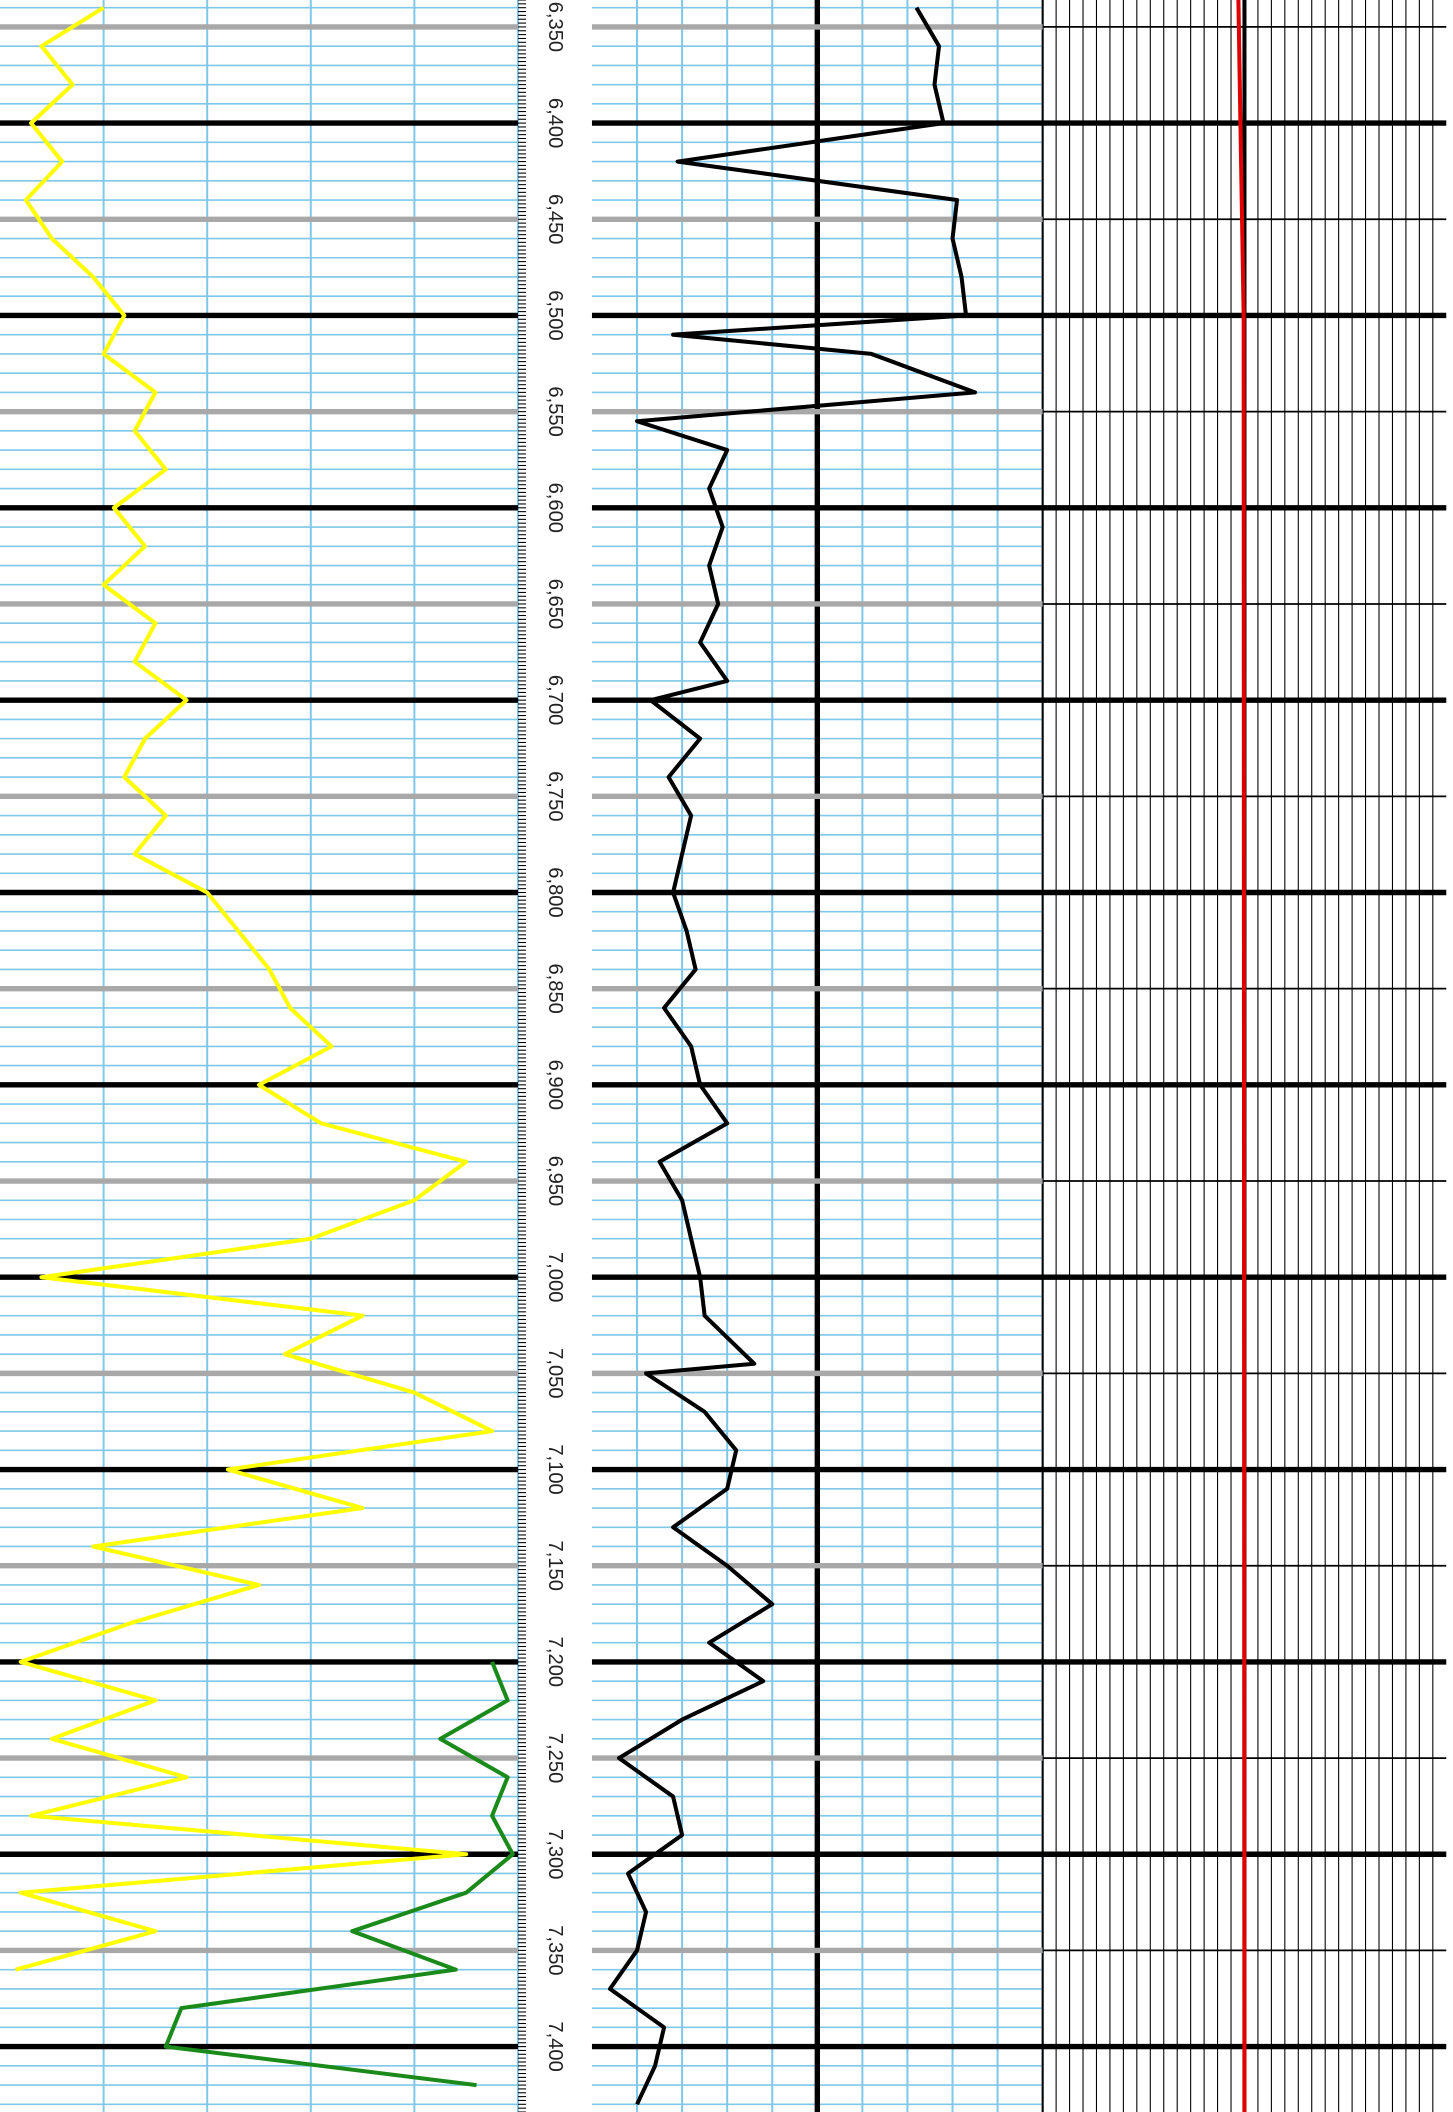 This screenshot has width=1453, height=2112. I want to click on depth-label: 6,450, so click(555, 219).